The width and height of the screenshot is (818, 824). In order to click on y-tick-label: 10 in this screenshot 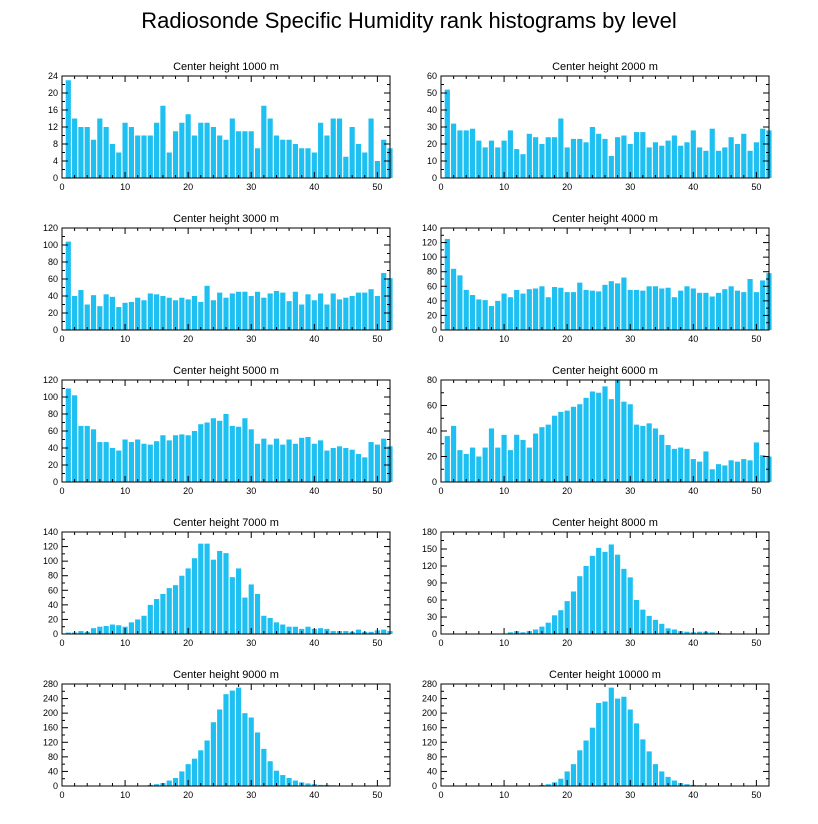, I will do `click(432, 161)`.